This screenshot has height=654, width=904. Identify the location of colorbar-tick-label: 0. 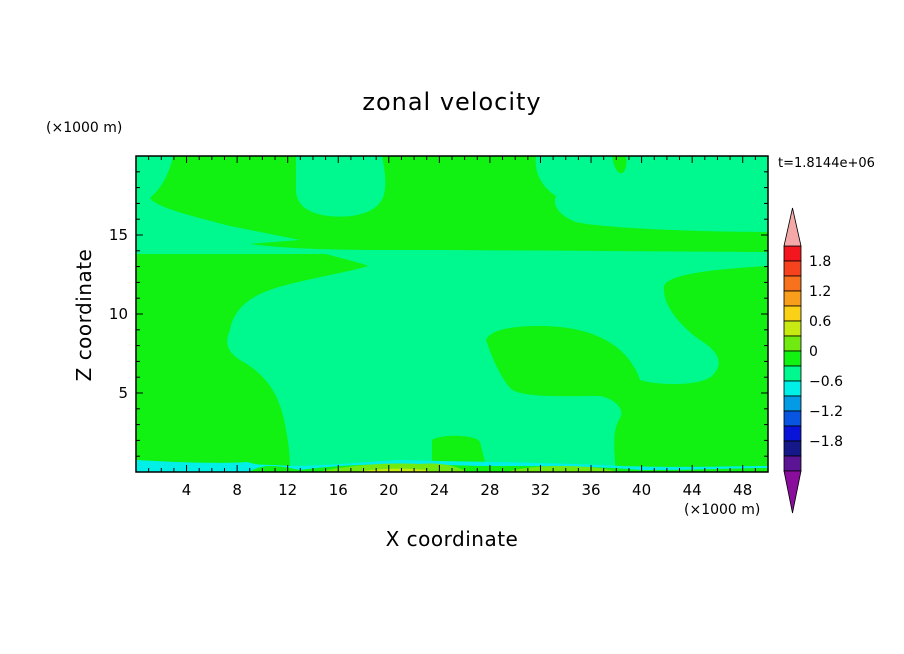
(813, 352).